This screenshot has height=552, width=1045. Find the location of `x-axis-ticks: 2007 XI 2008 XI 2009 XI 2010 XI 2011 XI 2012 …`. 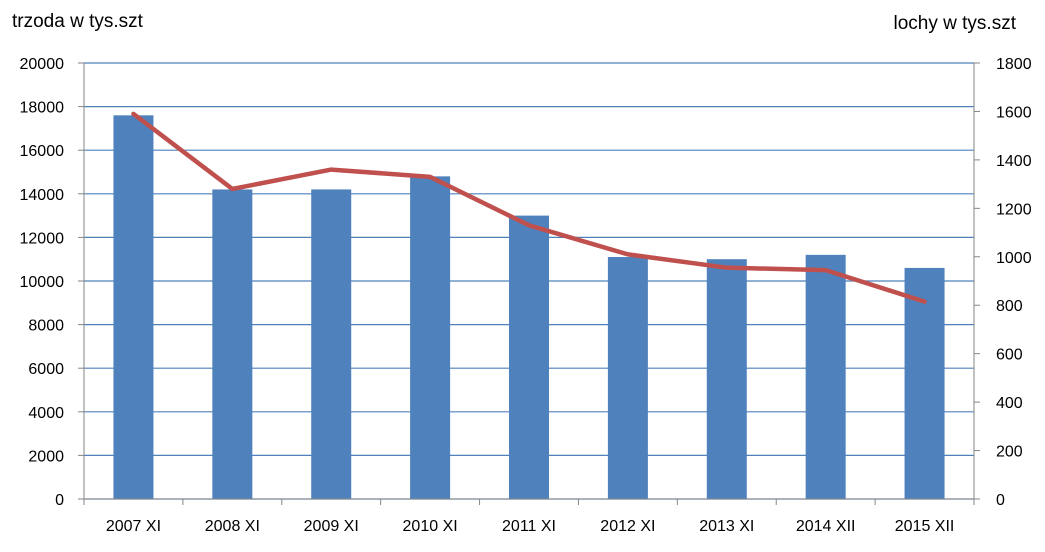

x-axis-ticks: 2007 XI 2008 XI 2009 XI 2010 XI 2011 XI 2012 … is located at coordinates (529, 517).